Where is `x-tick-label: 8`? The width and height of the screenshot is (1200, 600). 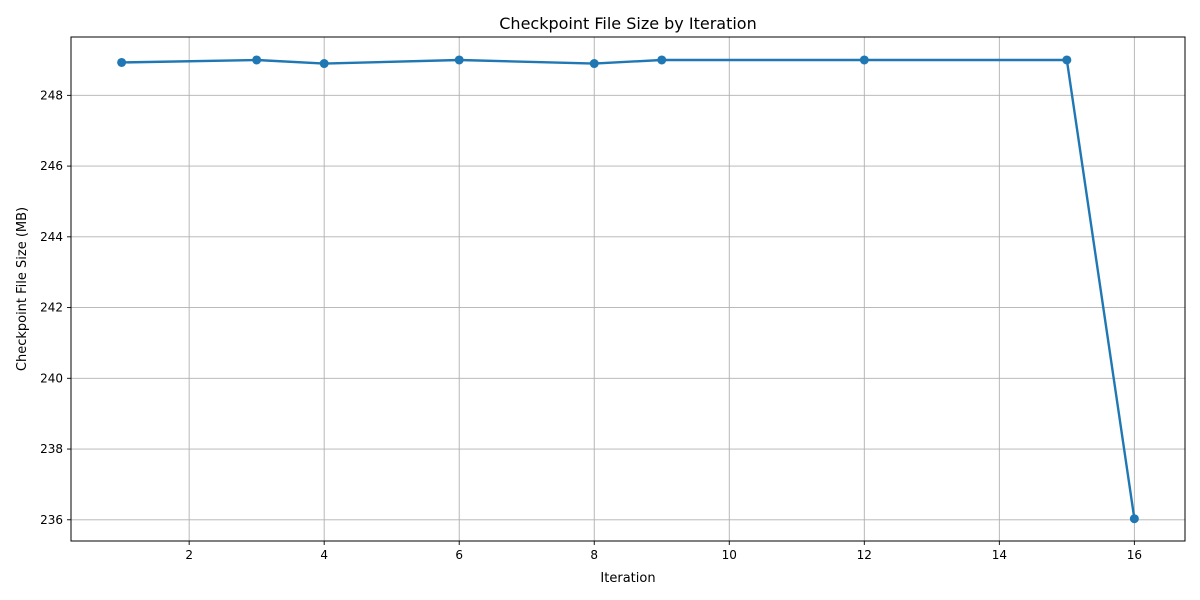 x-tick-label: 8 is located at coordinates (594, 555).